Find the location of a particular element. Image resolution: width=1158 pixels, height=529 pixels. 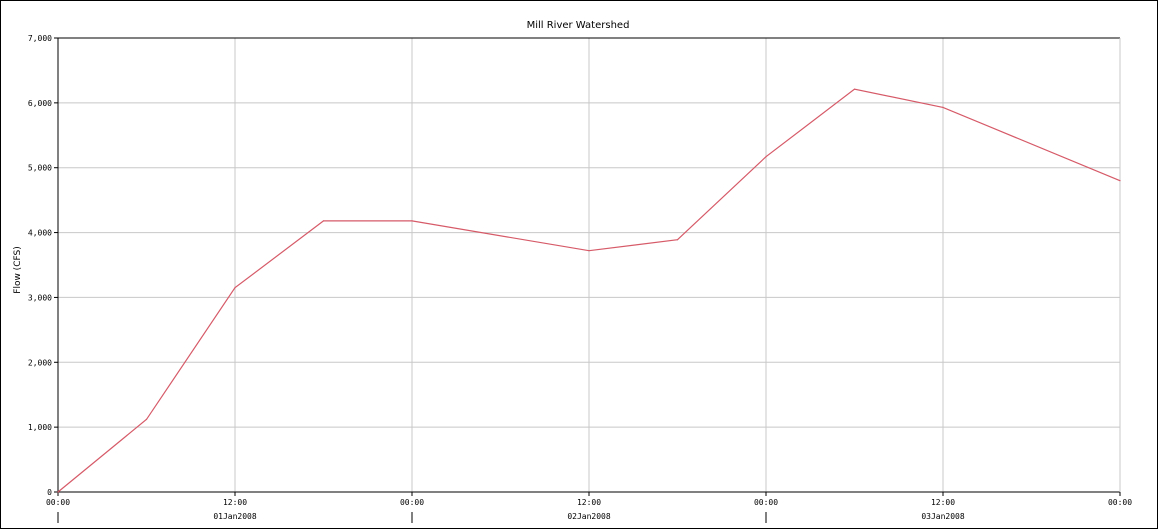

y-tick-label: 4,000 is located at coordinates (40, 233).